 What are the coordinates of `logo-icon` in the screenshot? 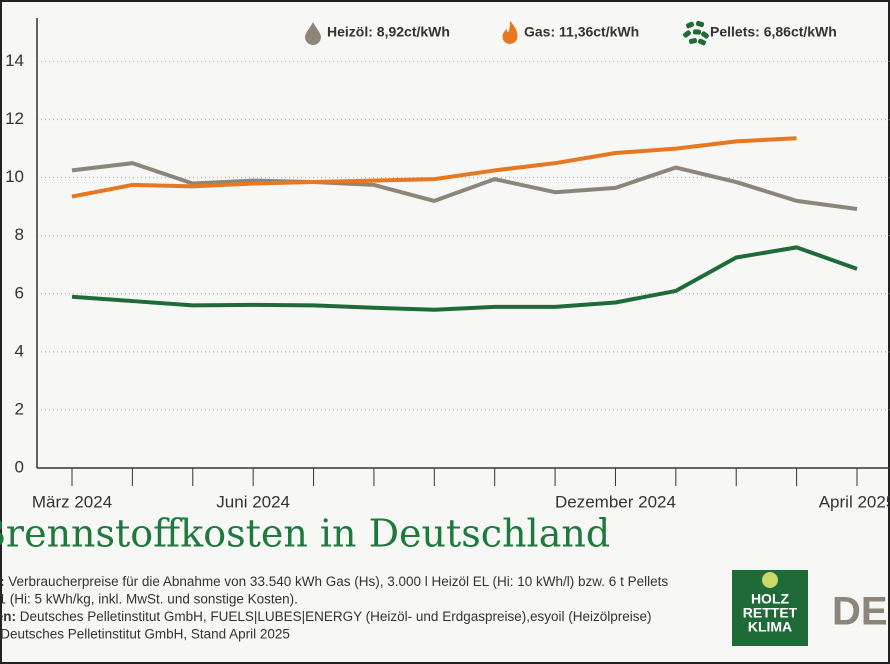 It's located at (770, 580).